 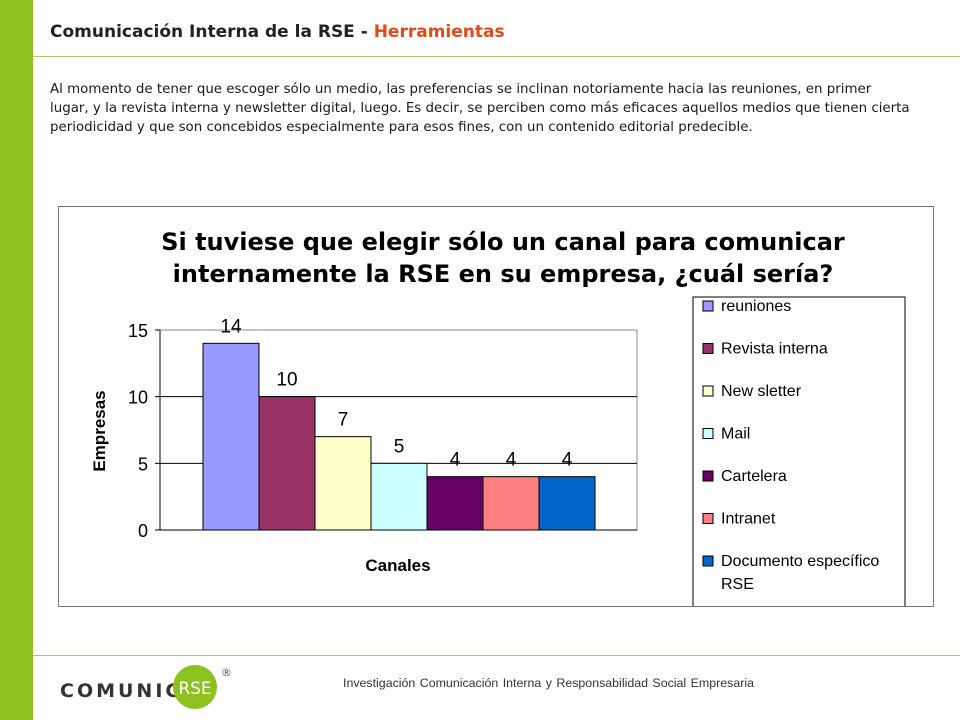 I want to click on page-title-highlight: Herramientas, so click(x=439, y=32).